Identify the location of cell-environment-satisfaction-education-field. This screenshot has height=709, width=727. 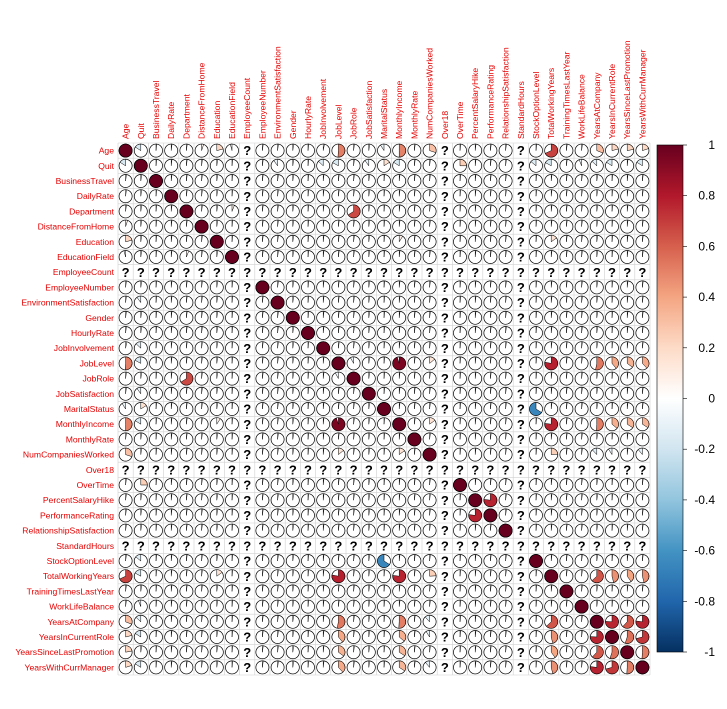
(232, 302).